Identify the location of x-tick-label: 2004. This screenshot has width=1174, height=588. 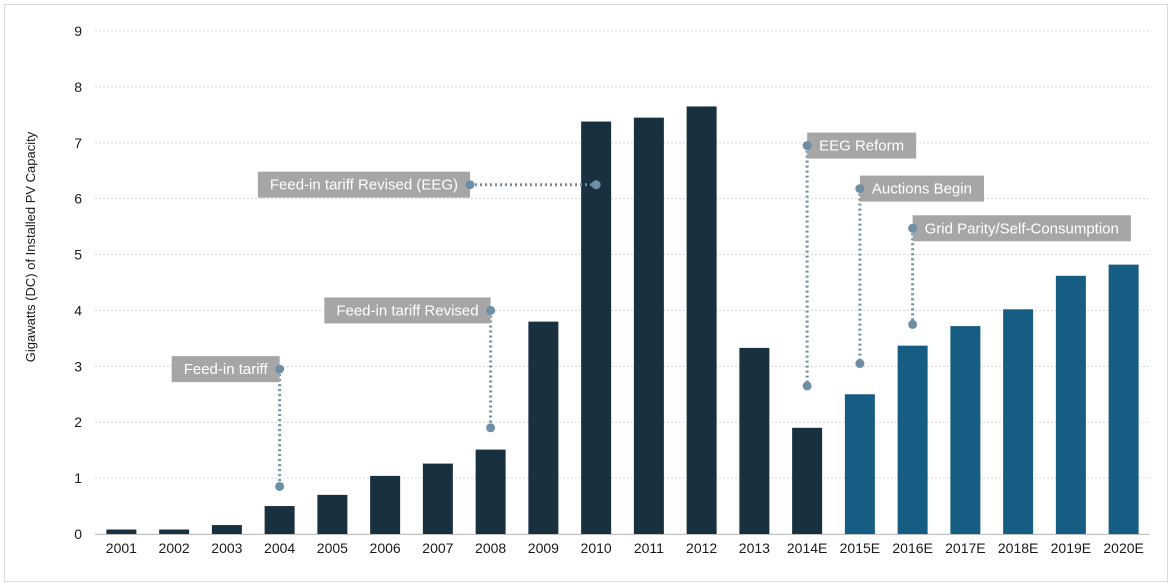
(279, 548).